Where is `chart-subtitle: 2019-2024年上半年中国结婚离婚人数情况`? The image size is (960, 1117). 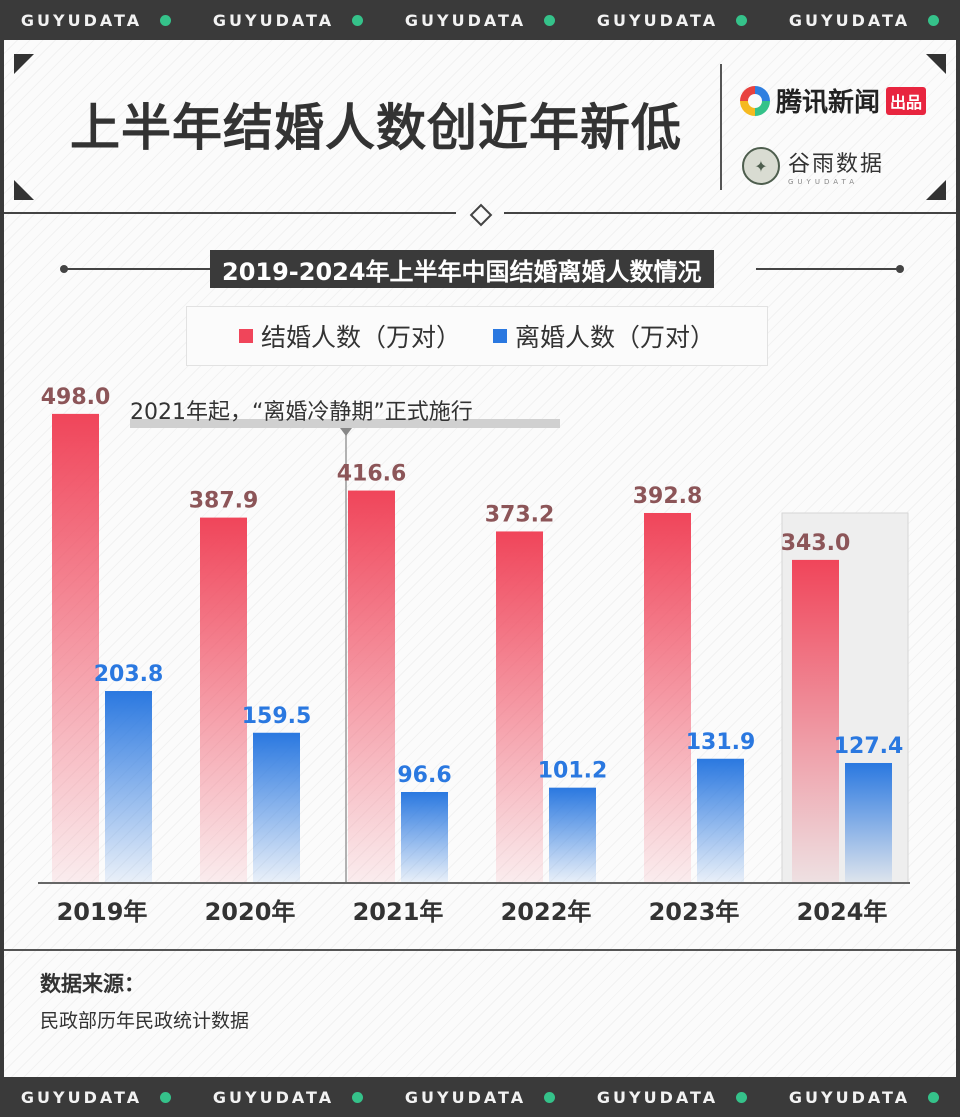
chart-subtitle: 2019-2024年上半年中国结婚离婚人数情况 is located at coordinates (462, 269).